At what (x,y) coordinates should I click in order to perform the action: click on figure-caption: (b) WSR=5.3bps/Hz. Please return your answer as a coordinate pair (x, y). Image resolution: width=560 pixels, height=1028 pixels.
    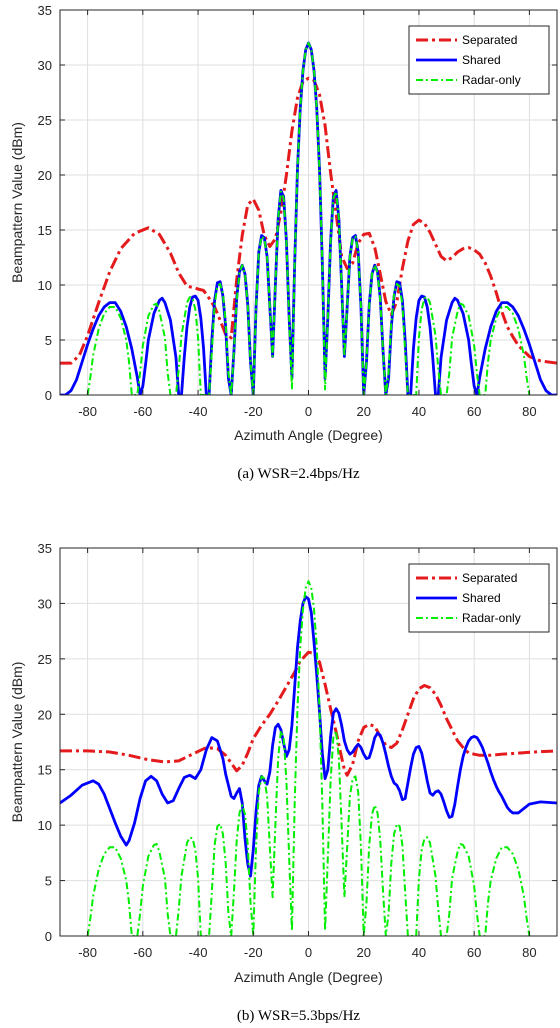
    Looking at the image, I should click on (299, 1016).